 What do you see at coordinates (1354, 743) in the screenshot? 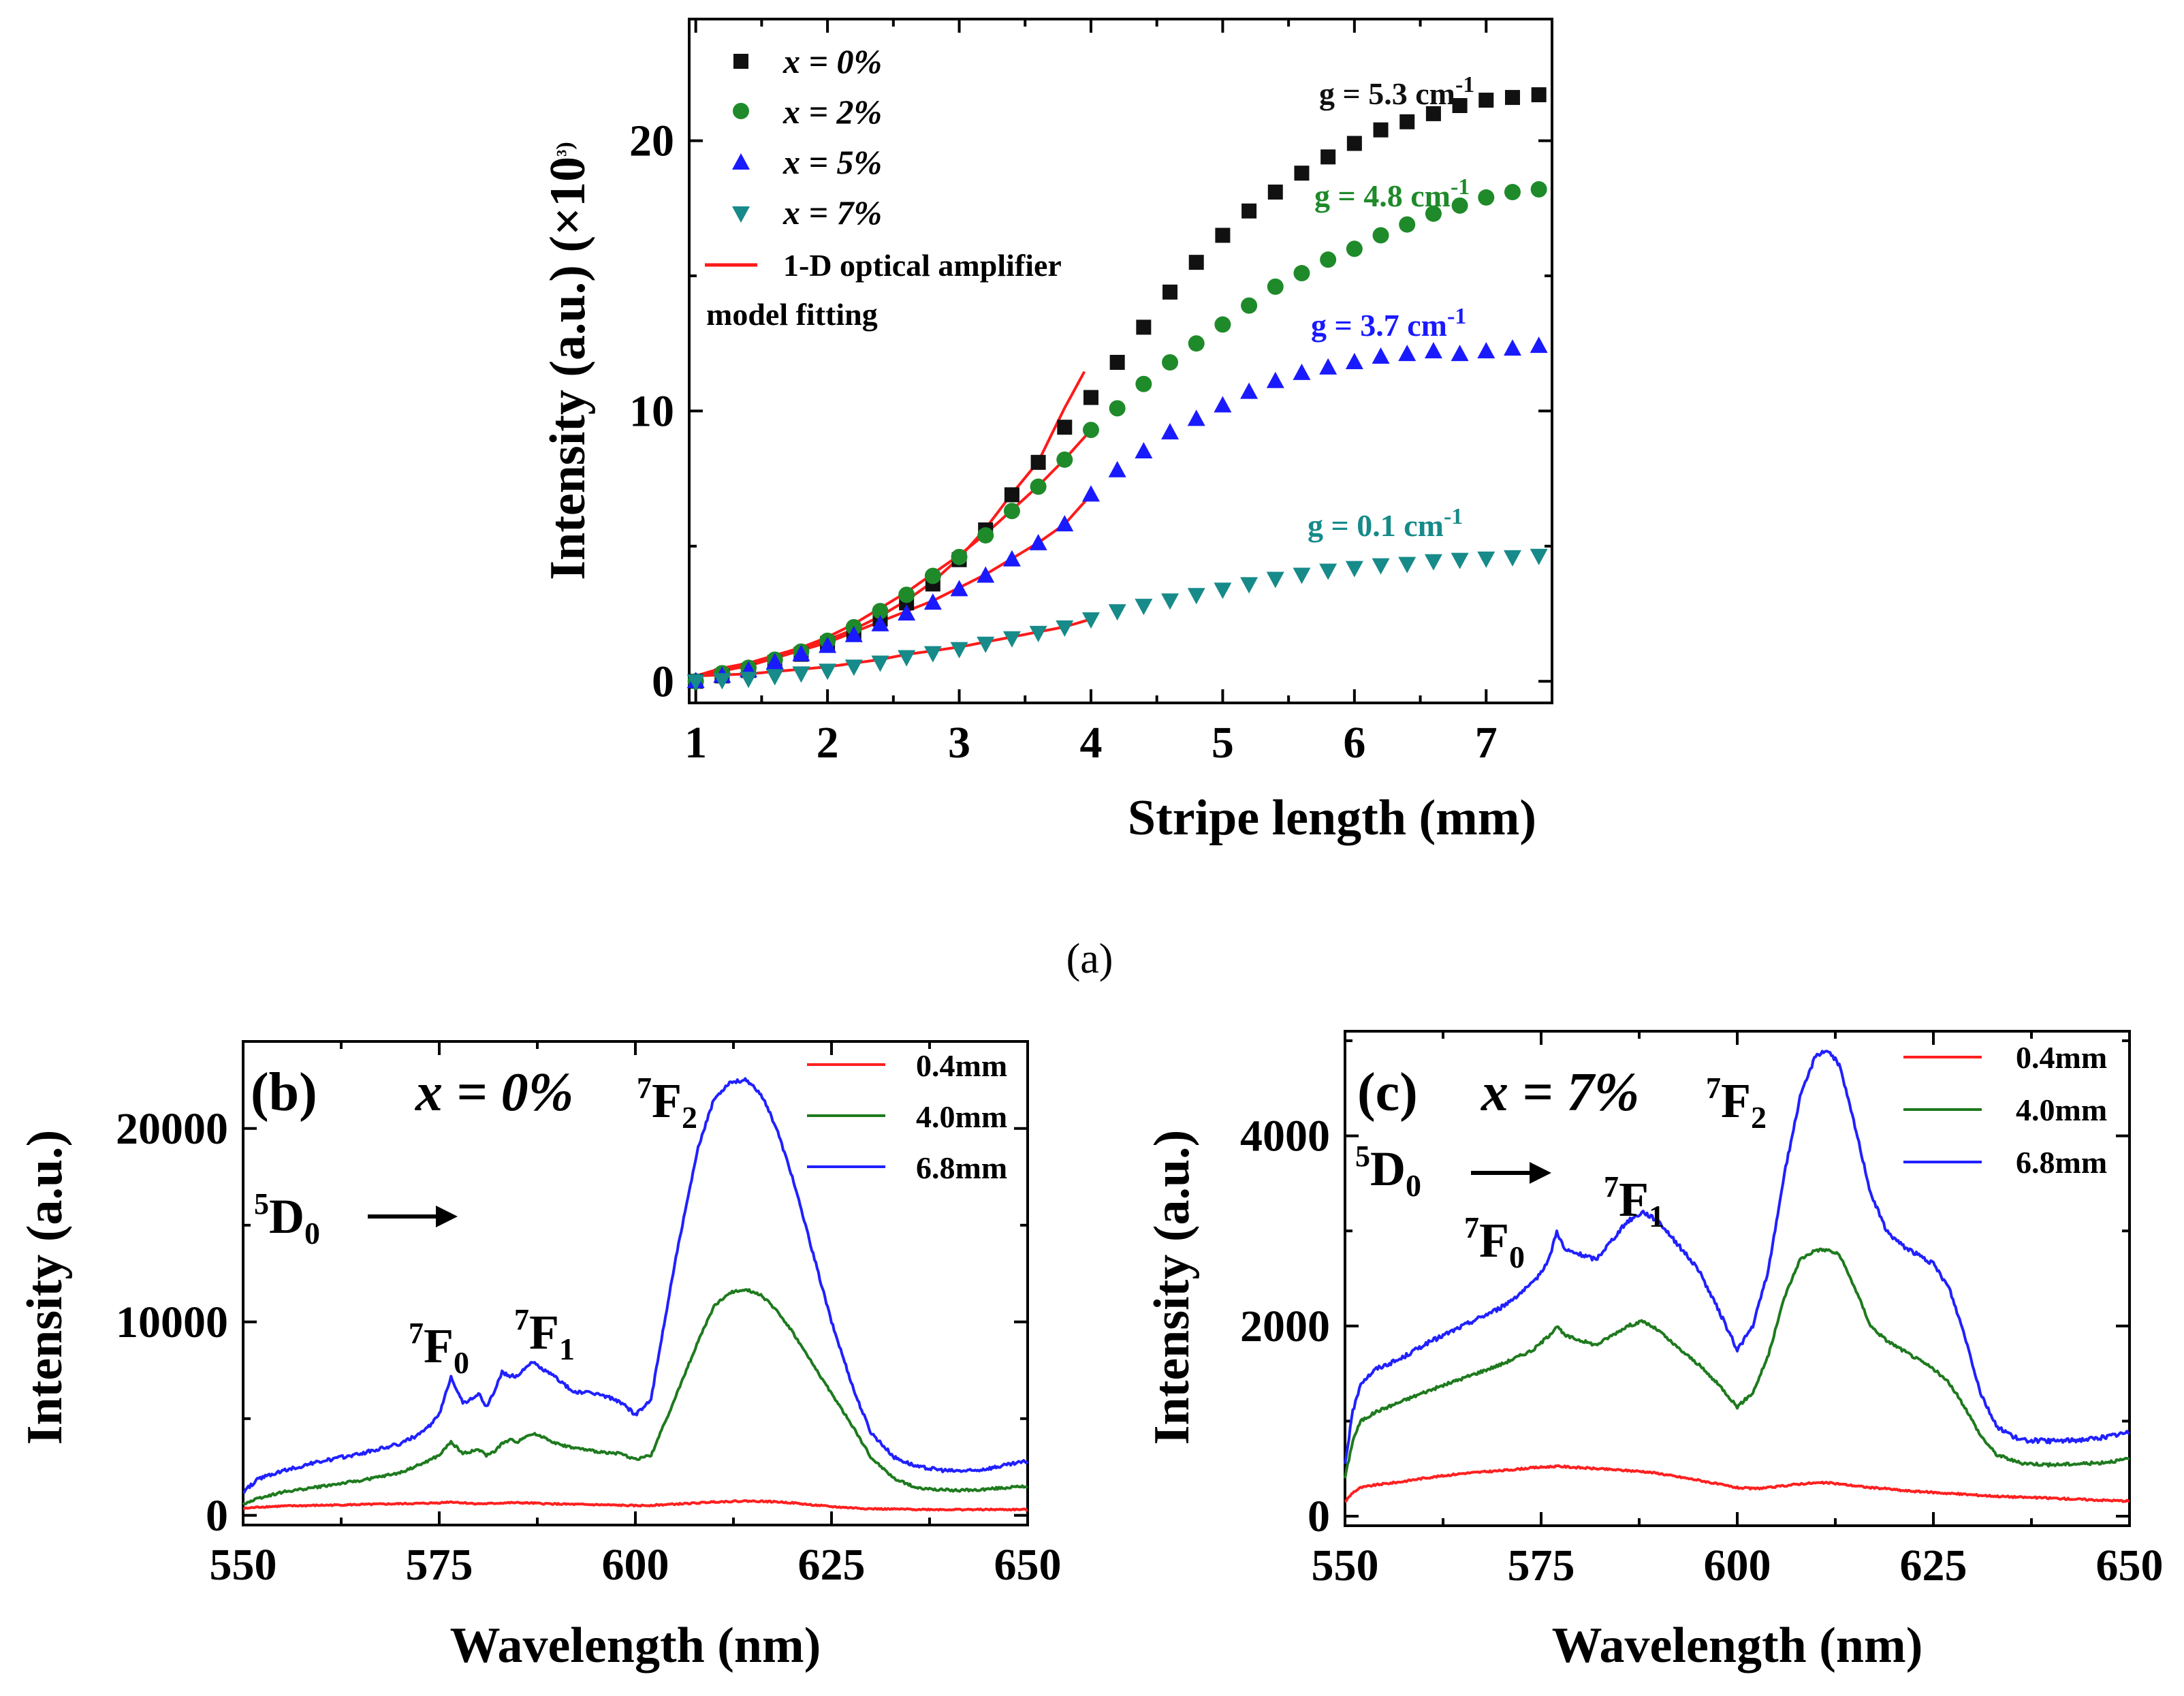
I see `panel-a-xtick-label: 6` at bounding box center [1354, 743].